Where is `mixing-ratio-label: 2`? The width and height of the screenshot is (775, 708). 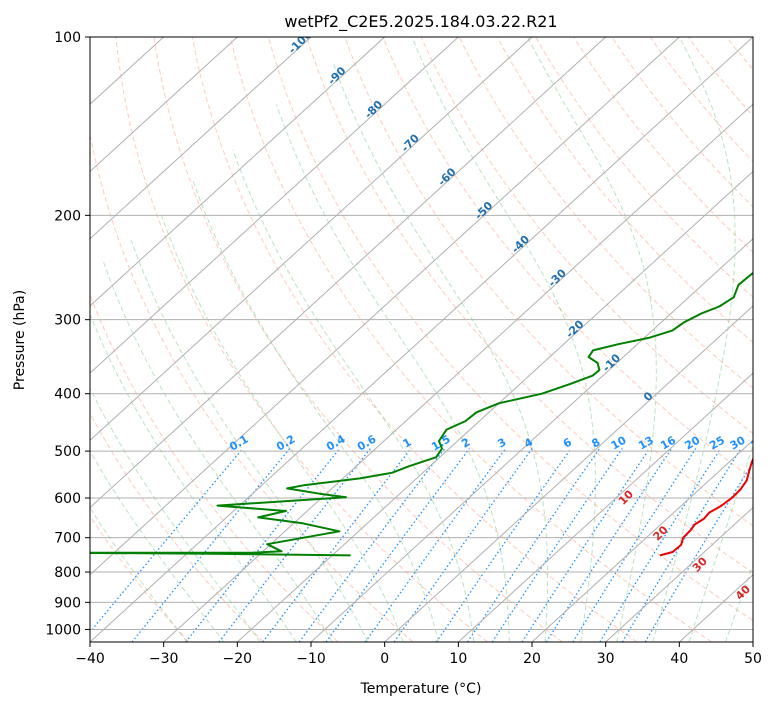
mixing-ratio-label: 2 is located at coordinates (465, 443).